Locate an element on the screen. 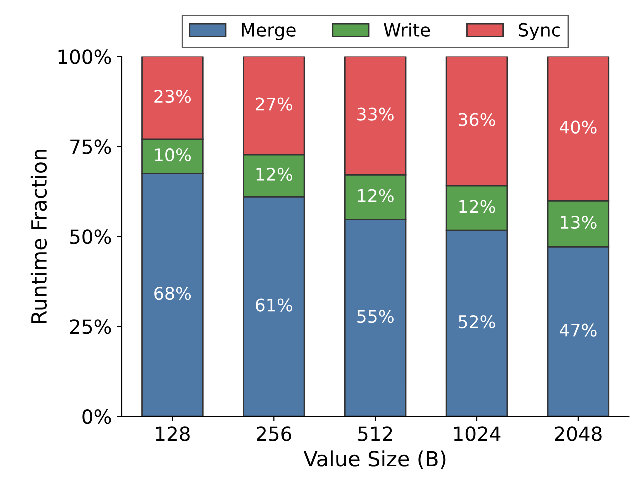  x-axis-title: Value Size (B) is located at coordinates (375, 460).